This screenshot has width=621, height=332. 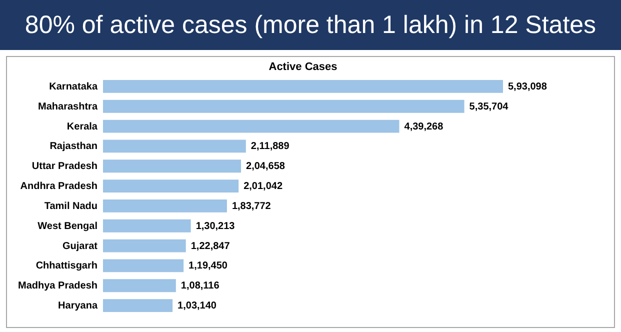 I want to click on y-tick-label: Uttar Pradesh, so click(x=65, y=166).